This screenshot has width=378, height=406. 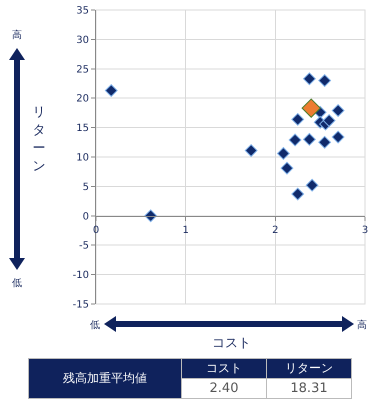 I want to click on y-tick-label: 5, so click(x=85, y=187).